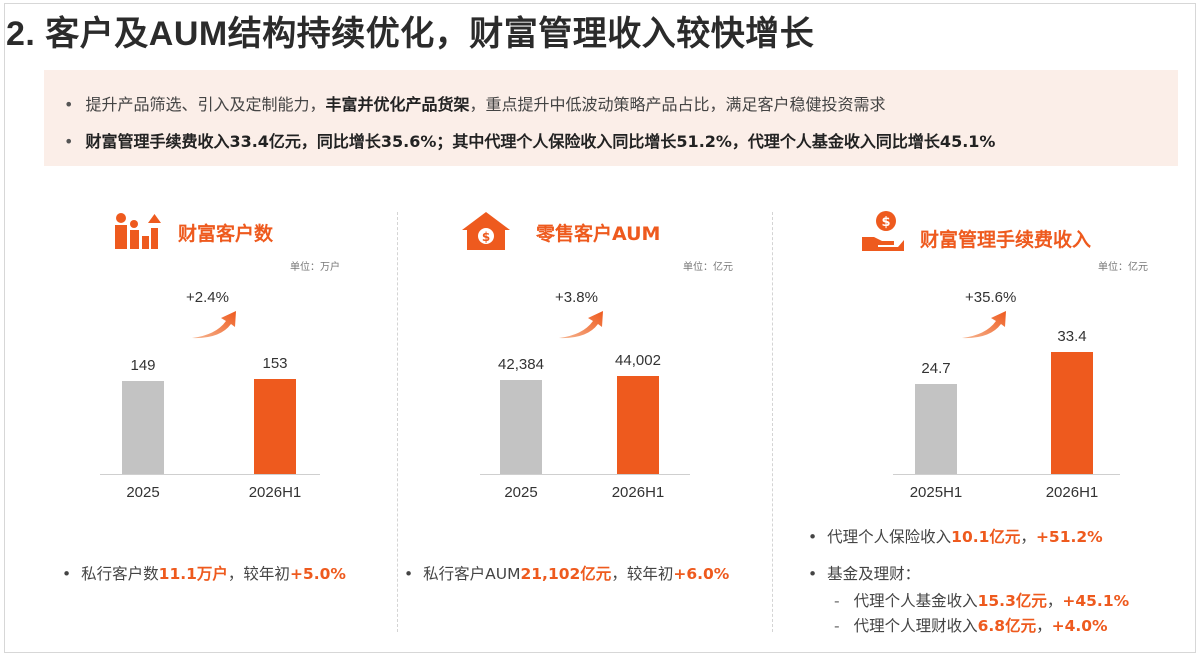 The height and width of the screenshot is (656, 1200). Describe the element at coordinates (521, 364) in the screenshot. I see `data-label: 42,384` at that location.